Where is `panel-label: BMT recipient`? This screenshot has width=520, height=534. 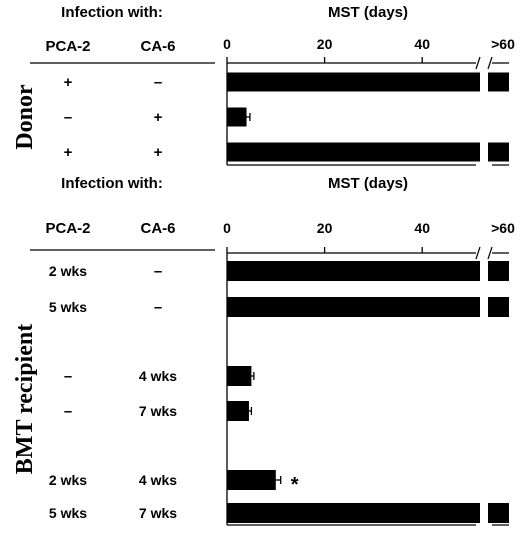
panel-label: BMT recipient is located at coordinates (25, 399).